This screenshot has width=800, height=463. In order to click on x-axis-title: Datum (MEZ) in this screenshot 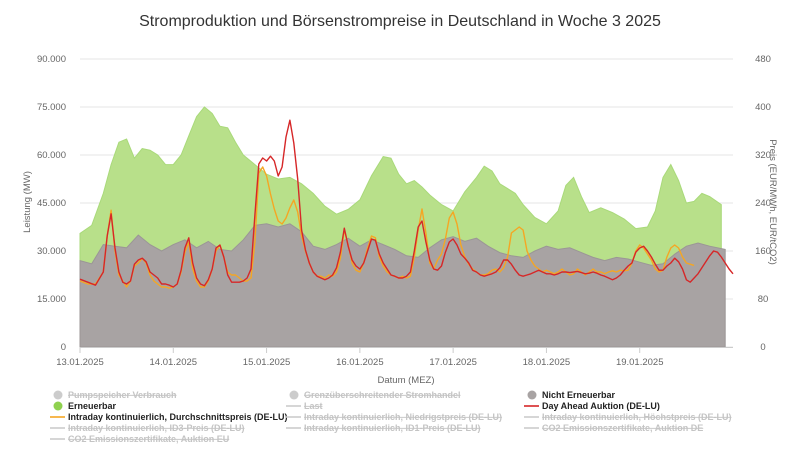, I will do `click(406, 380)`.